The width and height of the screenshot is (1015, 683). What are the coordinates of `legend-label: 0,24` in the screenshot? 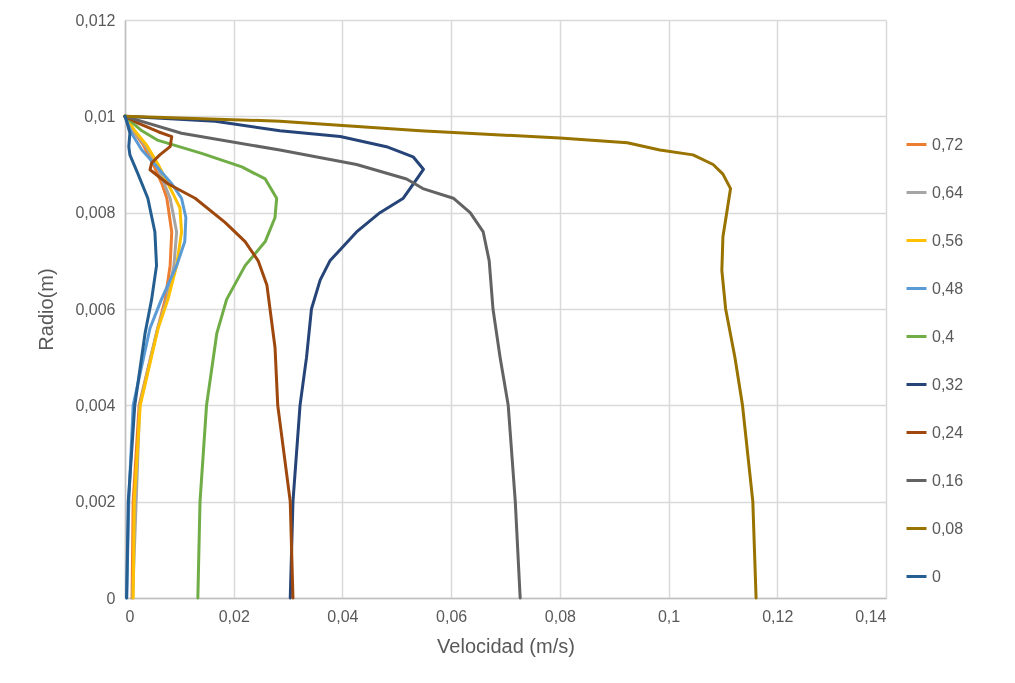 It's located at (948, 432).